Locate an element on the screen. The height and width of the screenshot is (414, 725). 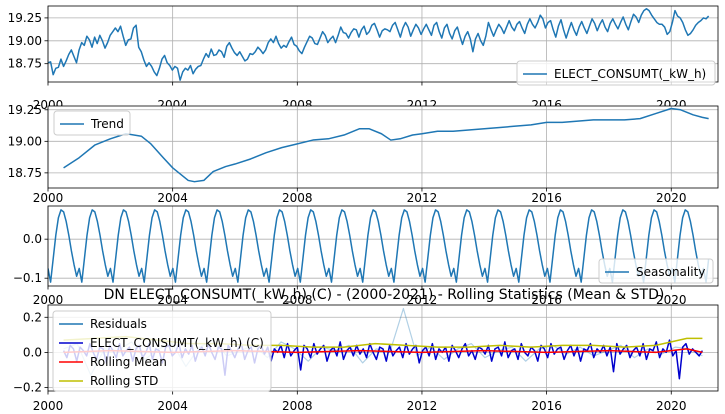
legend-label: Trend is located at coordinates (107, 124).